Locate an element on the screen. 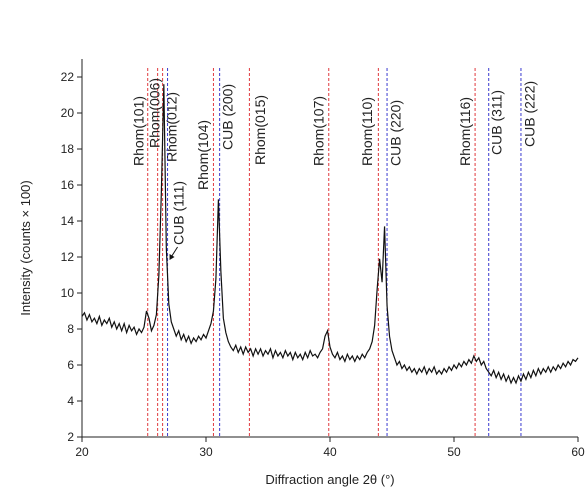 The image size is (588, 496). reference-label: Rhom(006) is located at coordinates (154, 113).